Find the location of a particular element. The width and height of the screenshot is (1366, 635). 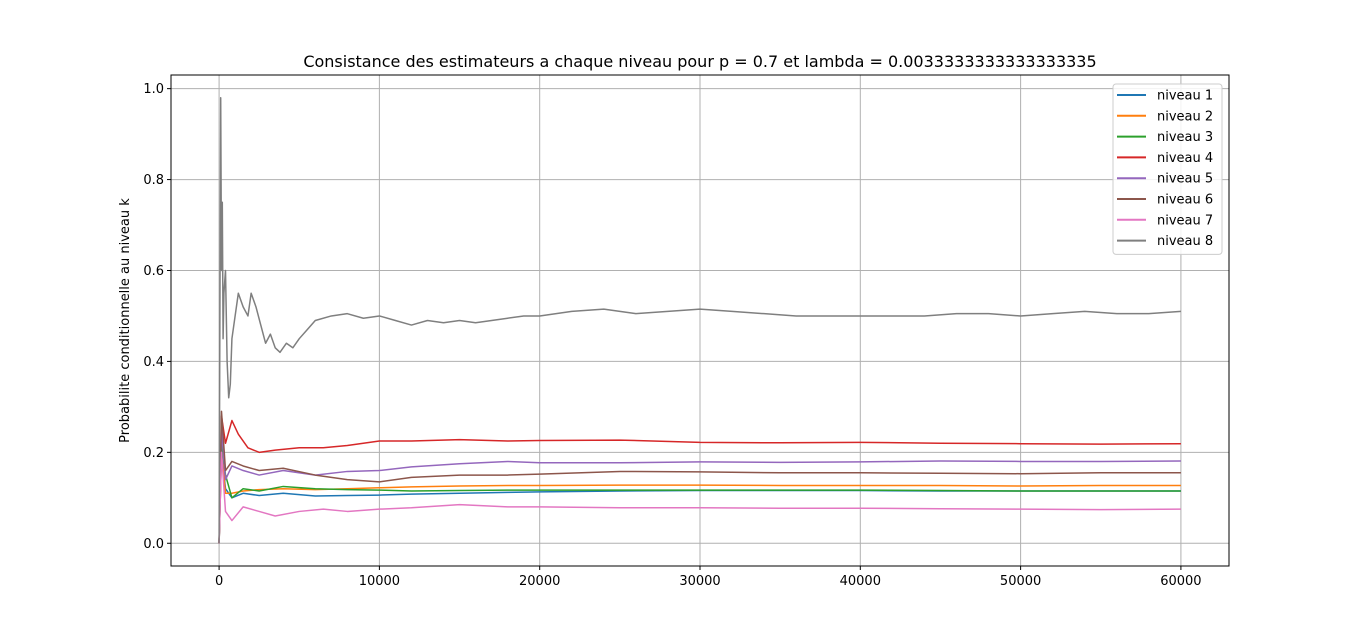

legend-label: niveau 8 is located at coordinates (1185, 241).